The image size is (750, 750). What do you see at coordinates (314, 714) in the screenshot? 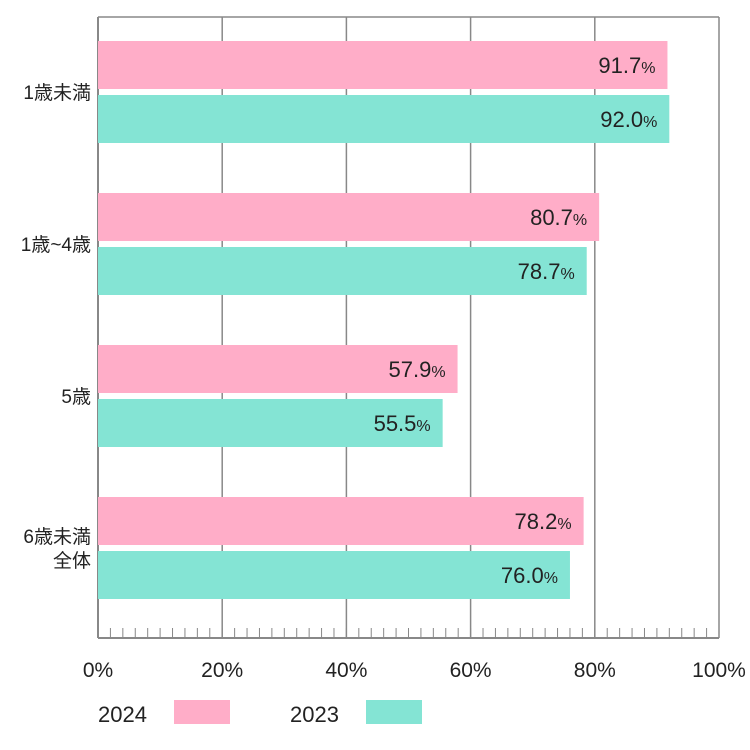
I see `legend-label-2023: 2023` at bounding box center [314, 714].